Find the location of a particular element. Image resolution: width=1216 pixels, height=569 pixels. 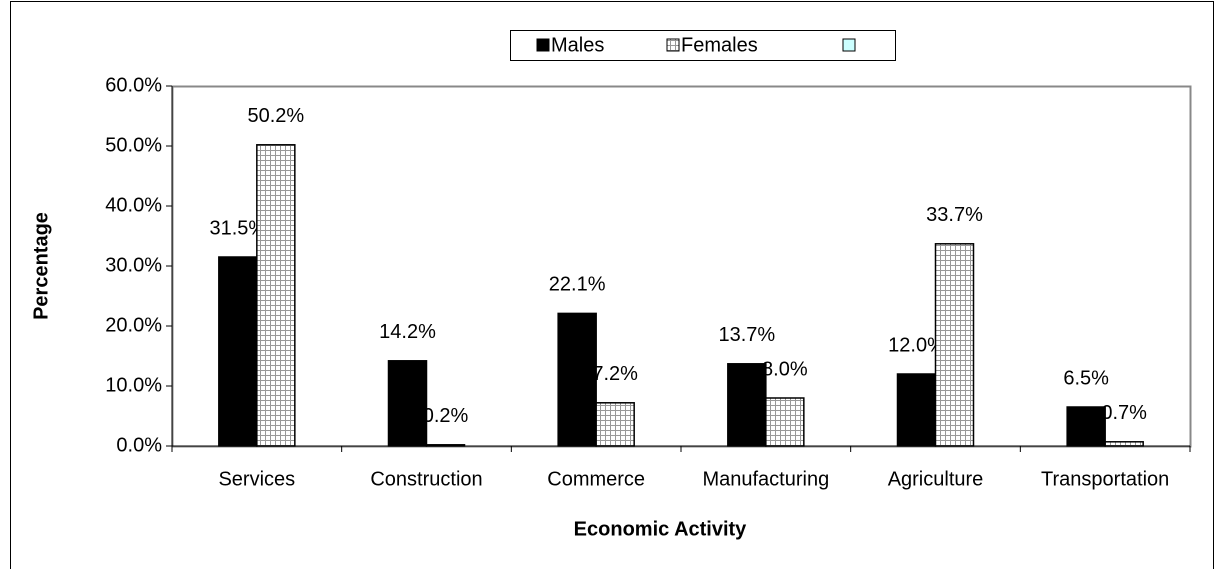

value-label: 13.7% is located at coordinates (746, 335).